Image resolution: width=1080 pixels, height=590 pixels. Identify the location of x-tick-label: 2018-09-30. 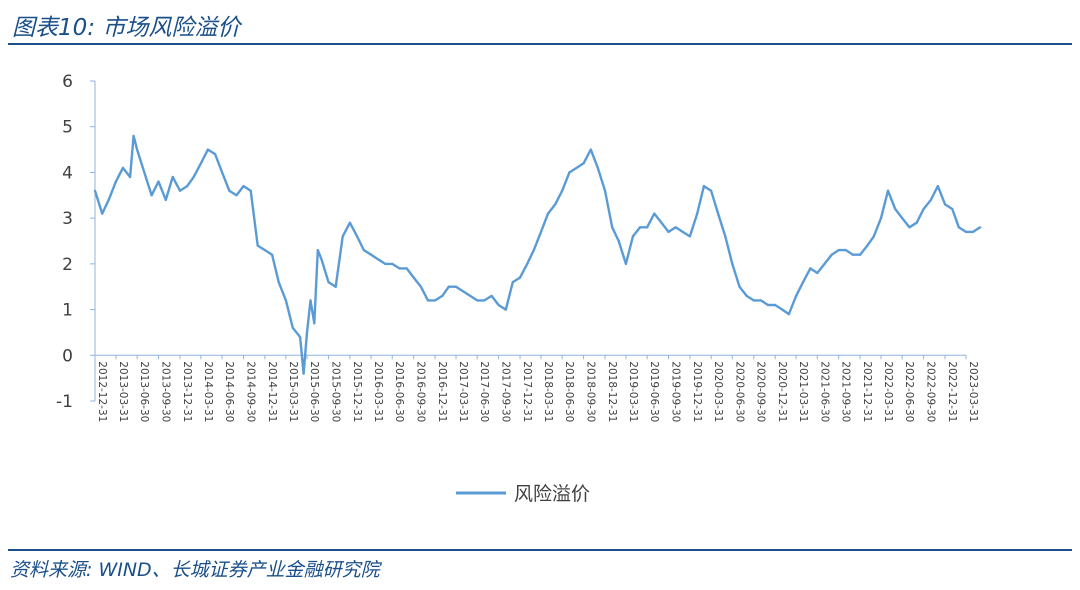
(591, 391).